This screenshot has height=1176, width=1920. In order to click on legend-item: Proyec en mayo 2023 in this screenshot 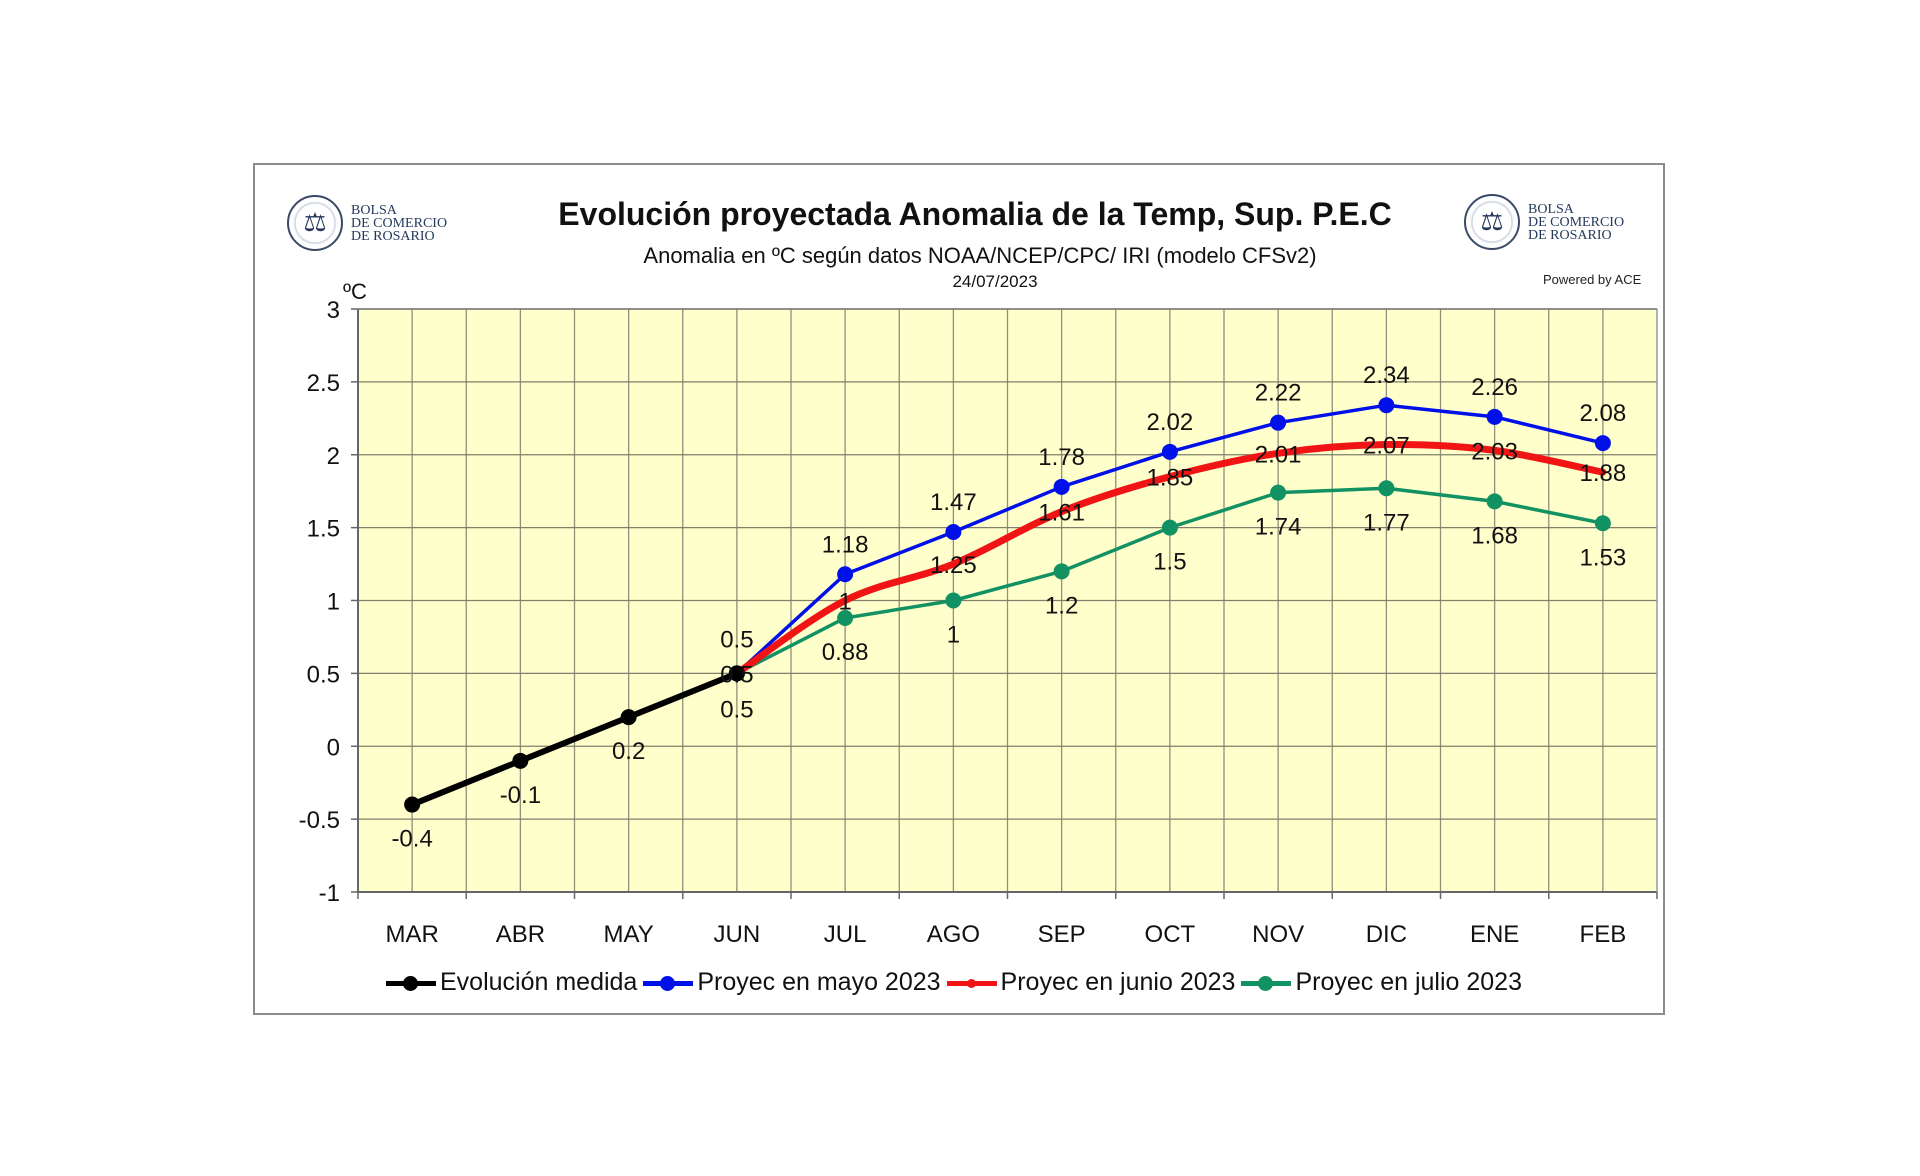, I will do `click(792, 982)`.